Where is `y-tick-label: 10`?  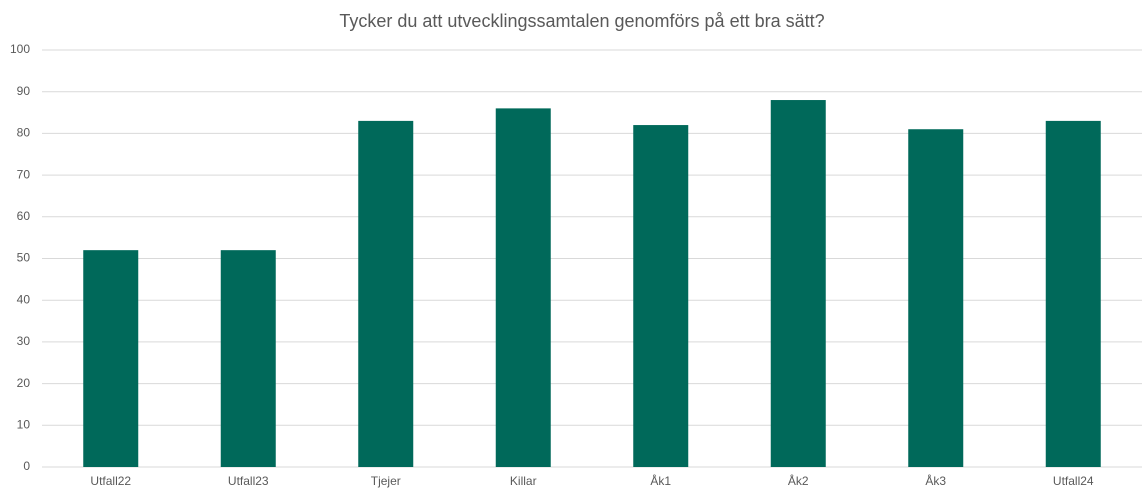
y-tick-label: 10 is located at coordinates (24, 424).